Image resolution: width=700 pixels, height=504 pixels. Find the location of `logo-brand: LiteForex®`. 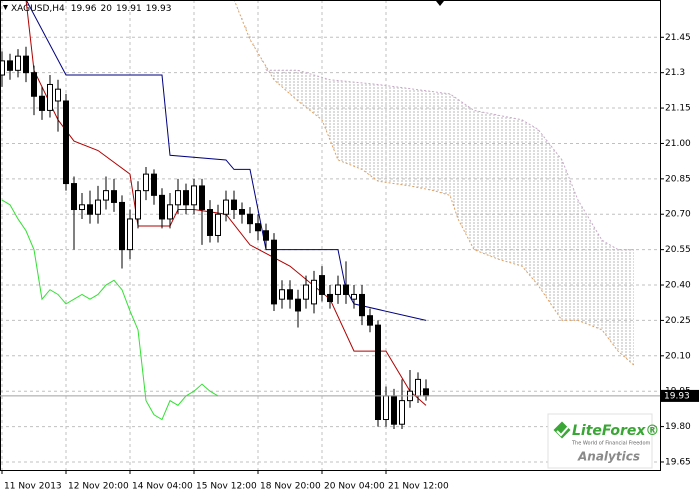

logo-brand: LiteForex® is located at coordinates (615, 431).